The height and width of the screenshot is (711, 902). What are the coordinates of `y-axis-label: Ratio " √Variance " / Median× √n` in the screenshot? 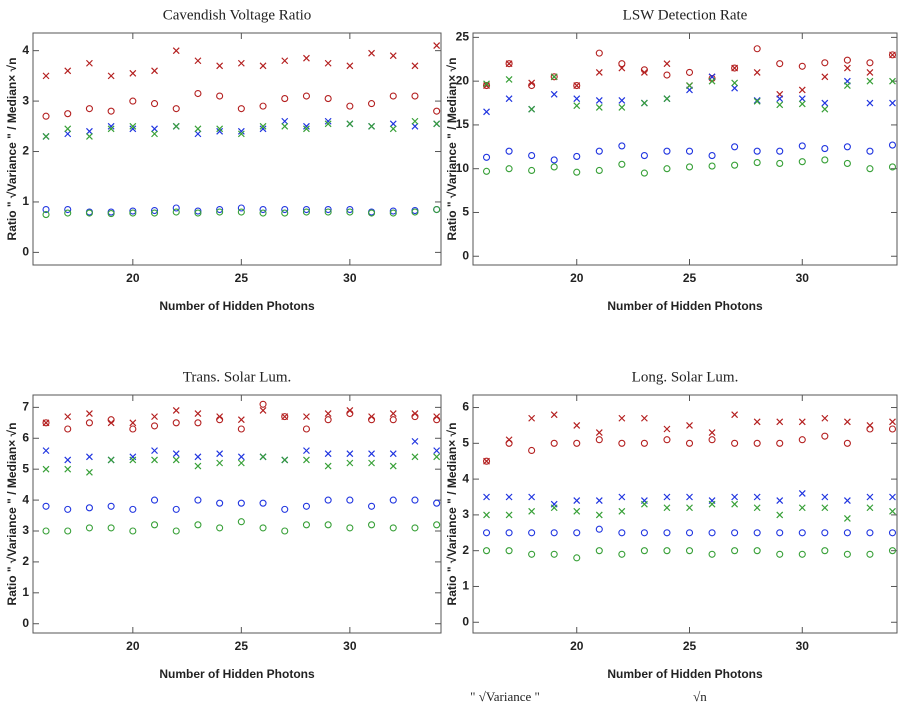 It's located at (452, 514).